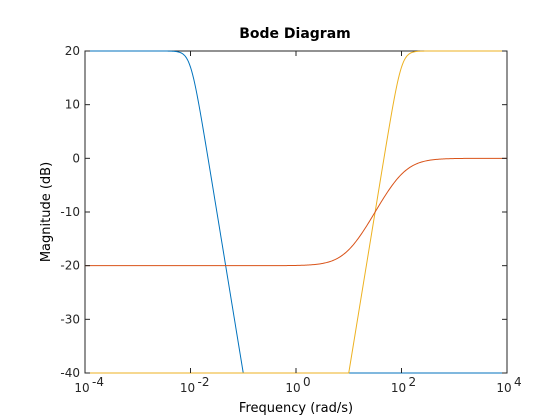 The height and width of the screenshot is (420, 560). I want to click on chart-title: Bode Diagram, so click(295, 34).